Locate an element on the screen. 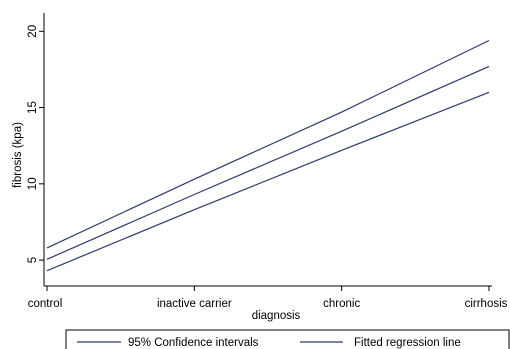 The height and width of the screenshot is (349, 510). y-axis-title: fibrosis (kpa) is located at coordinates (18, 155).